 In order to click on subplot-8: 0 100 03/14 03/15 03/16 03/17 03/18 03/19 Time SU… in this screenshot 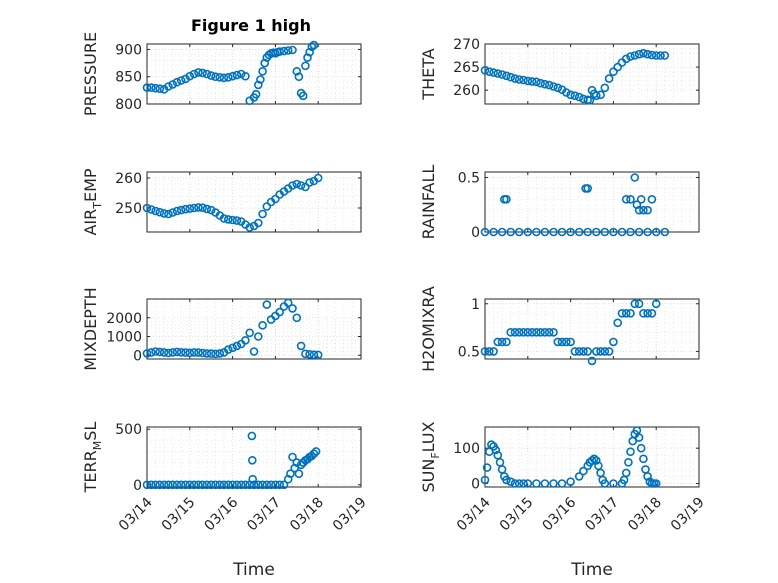, I will do `click(563, 500)`.